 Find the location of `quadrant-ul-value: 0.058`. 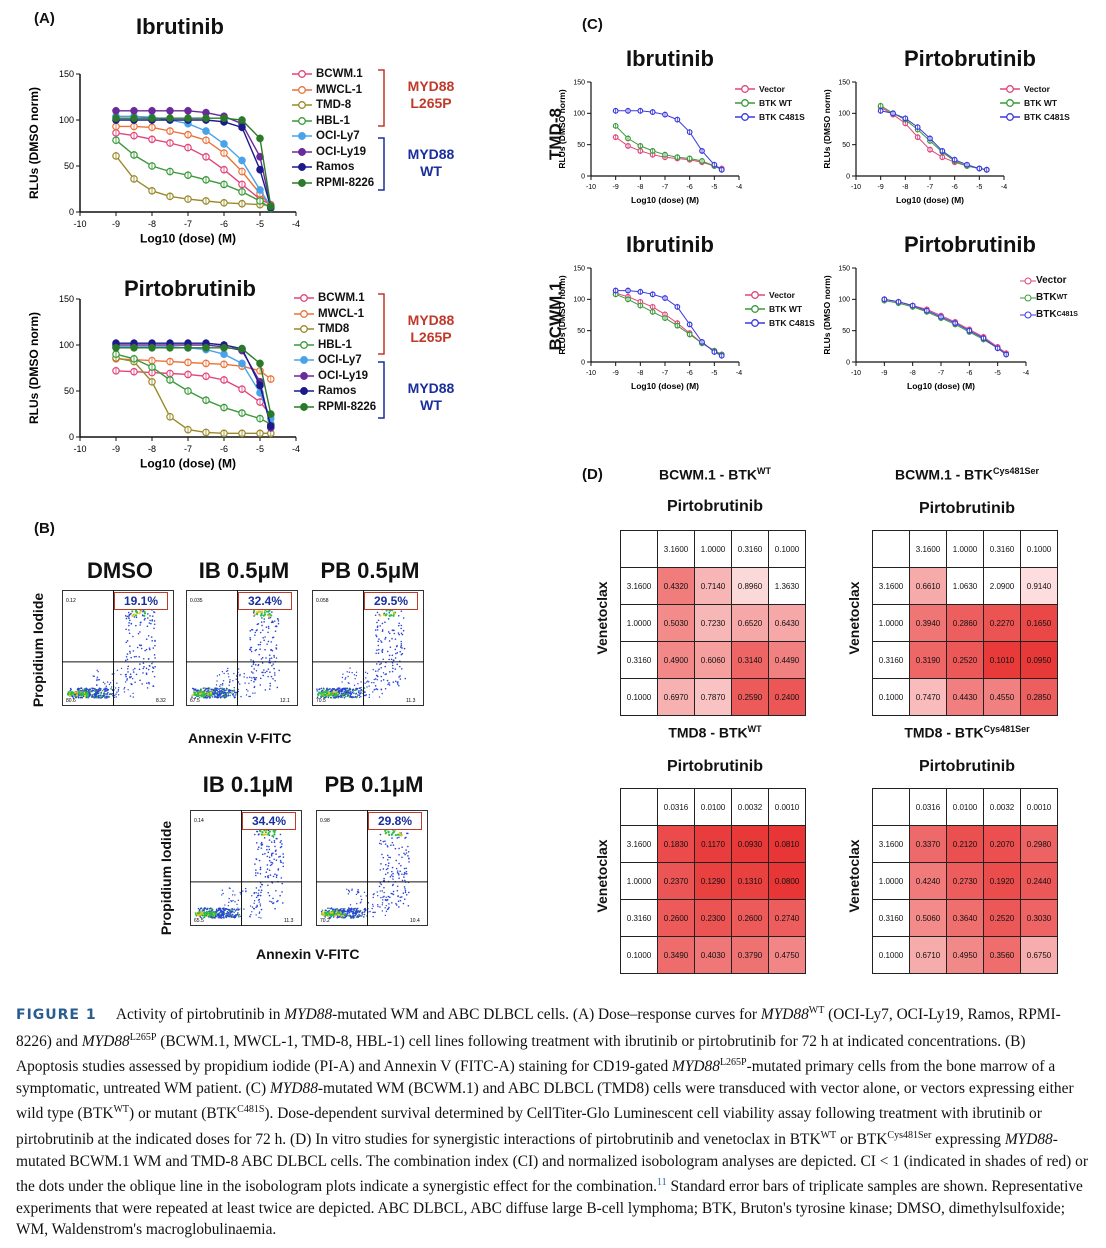

quadrant-ul-value: 0.058 is located at coordinates (322, 601).